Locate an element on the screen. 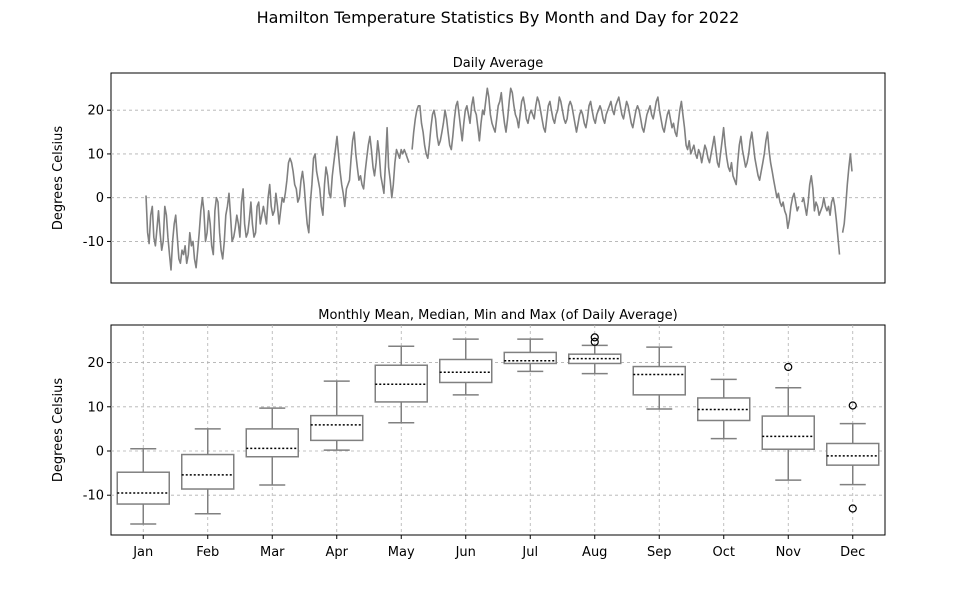  monthly-box-xtick-label: Aug is located at coordinates (594, 552).